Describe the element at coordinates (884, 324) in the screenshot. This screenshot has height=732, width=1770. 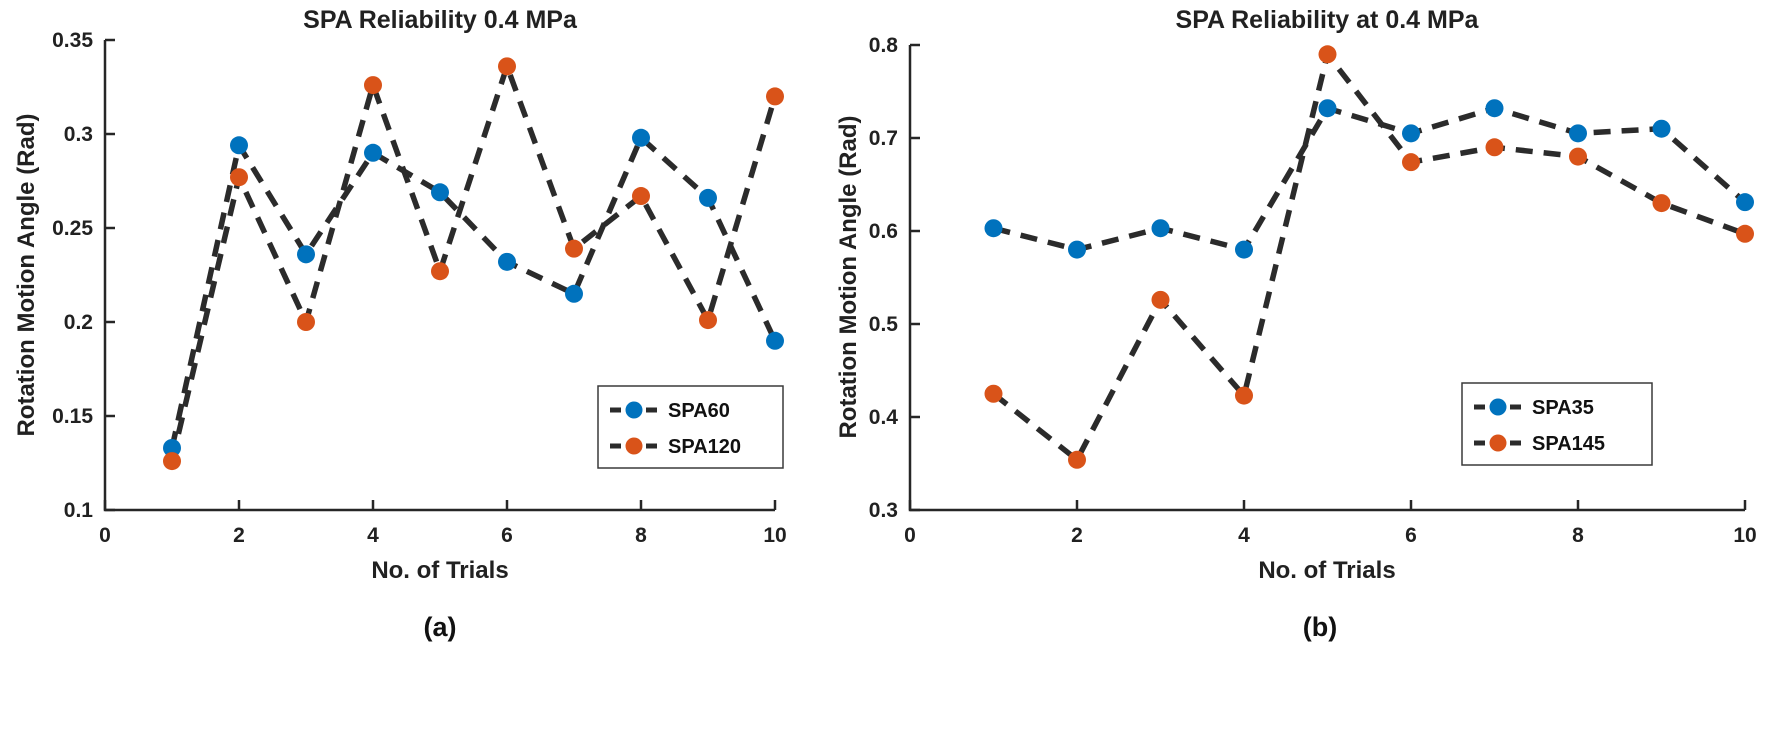
I see `y-tick-label: 0.5` at that location.